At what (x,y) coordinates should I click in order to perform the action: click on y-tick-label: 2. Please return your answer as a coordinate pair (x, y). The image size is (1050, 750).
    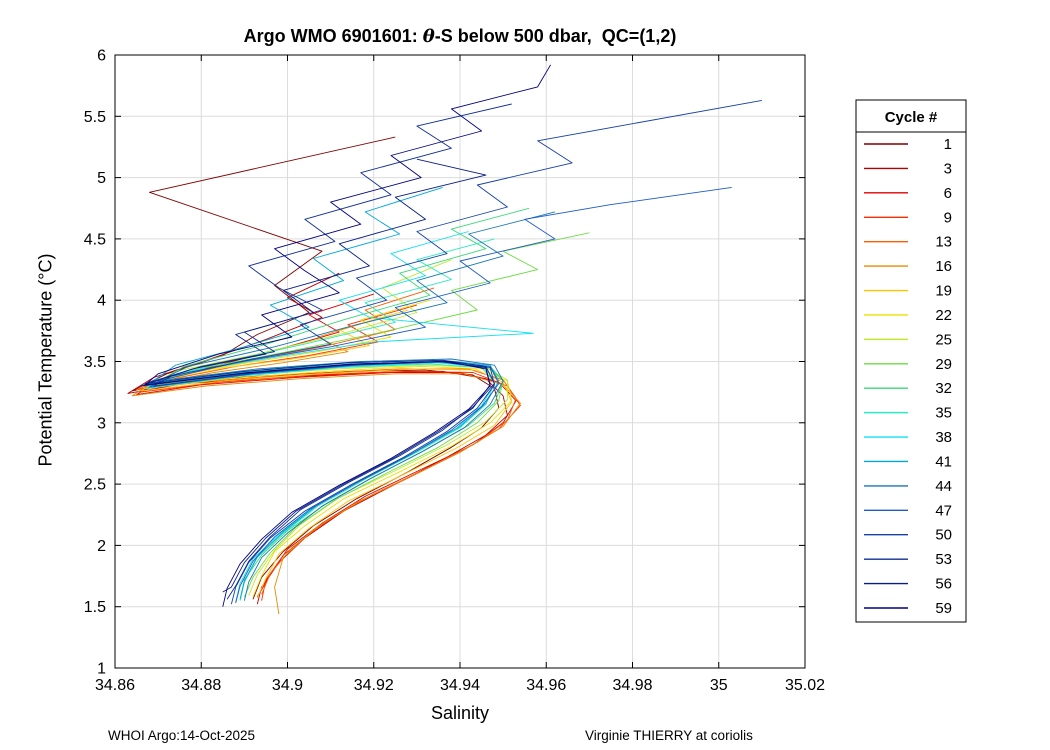
    Looking at the image, I should click on (101, 546).